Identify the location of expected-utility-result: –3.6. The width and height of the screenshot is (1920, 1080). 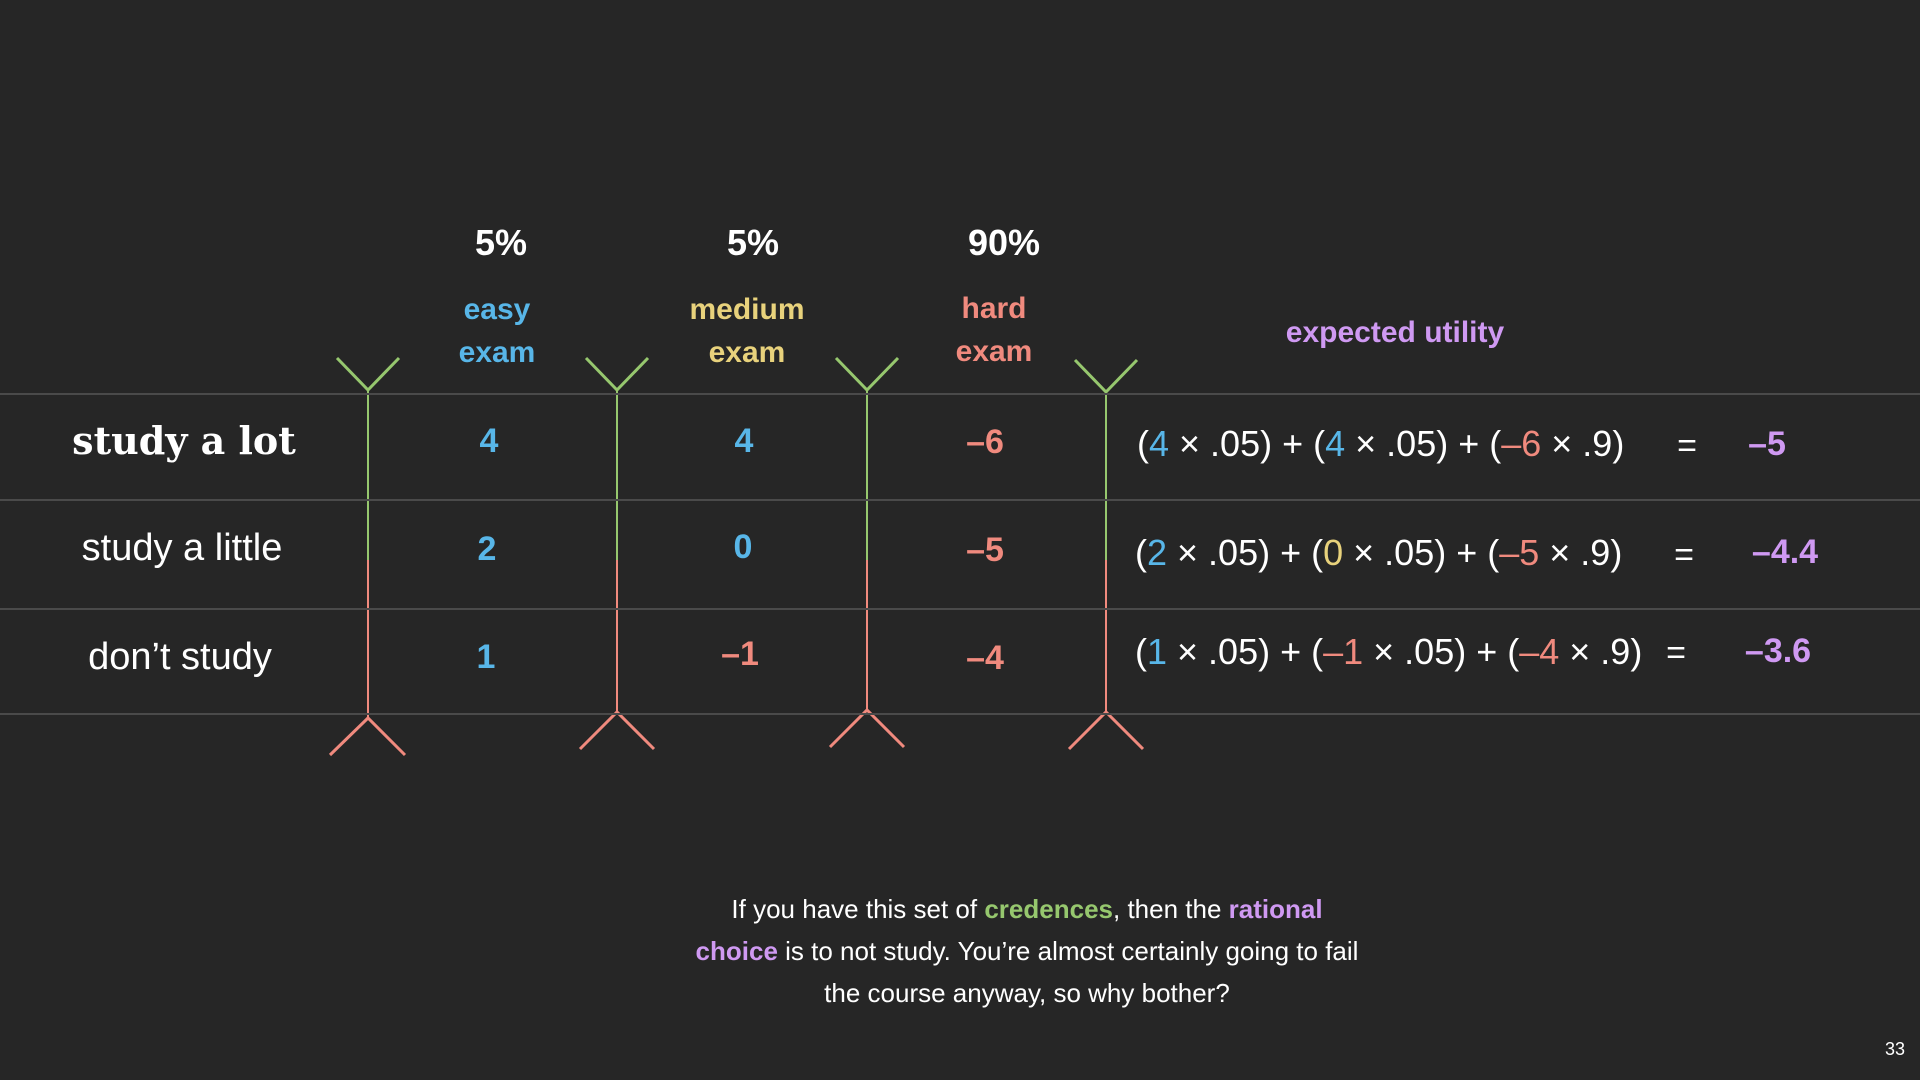
(1778, 651).